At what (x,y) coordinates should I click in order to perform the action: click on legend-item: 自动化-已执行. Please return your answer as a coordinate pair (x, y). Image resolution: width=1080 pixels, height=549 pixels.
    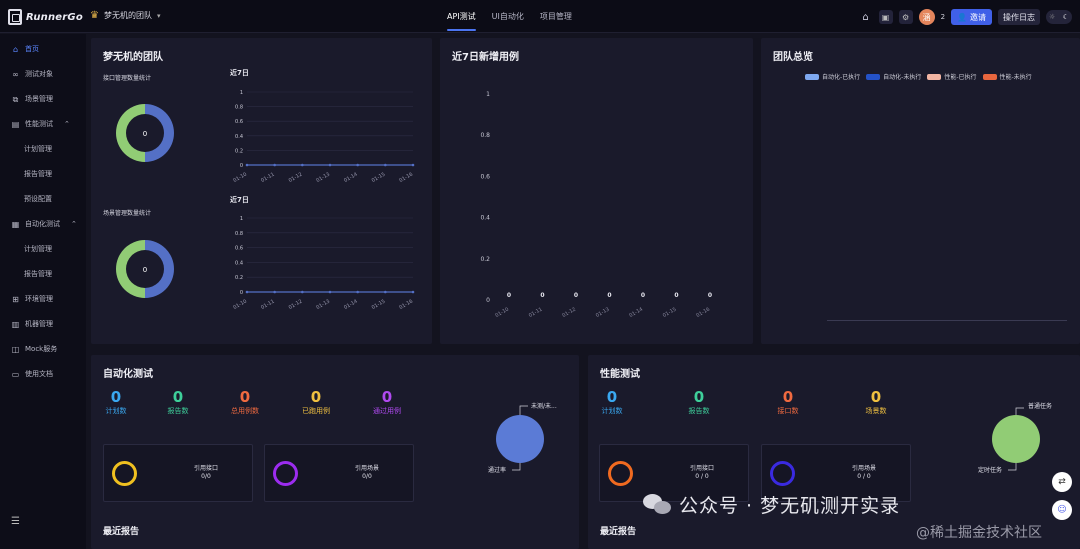
    Looking at the image, I should click on (832, 76).